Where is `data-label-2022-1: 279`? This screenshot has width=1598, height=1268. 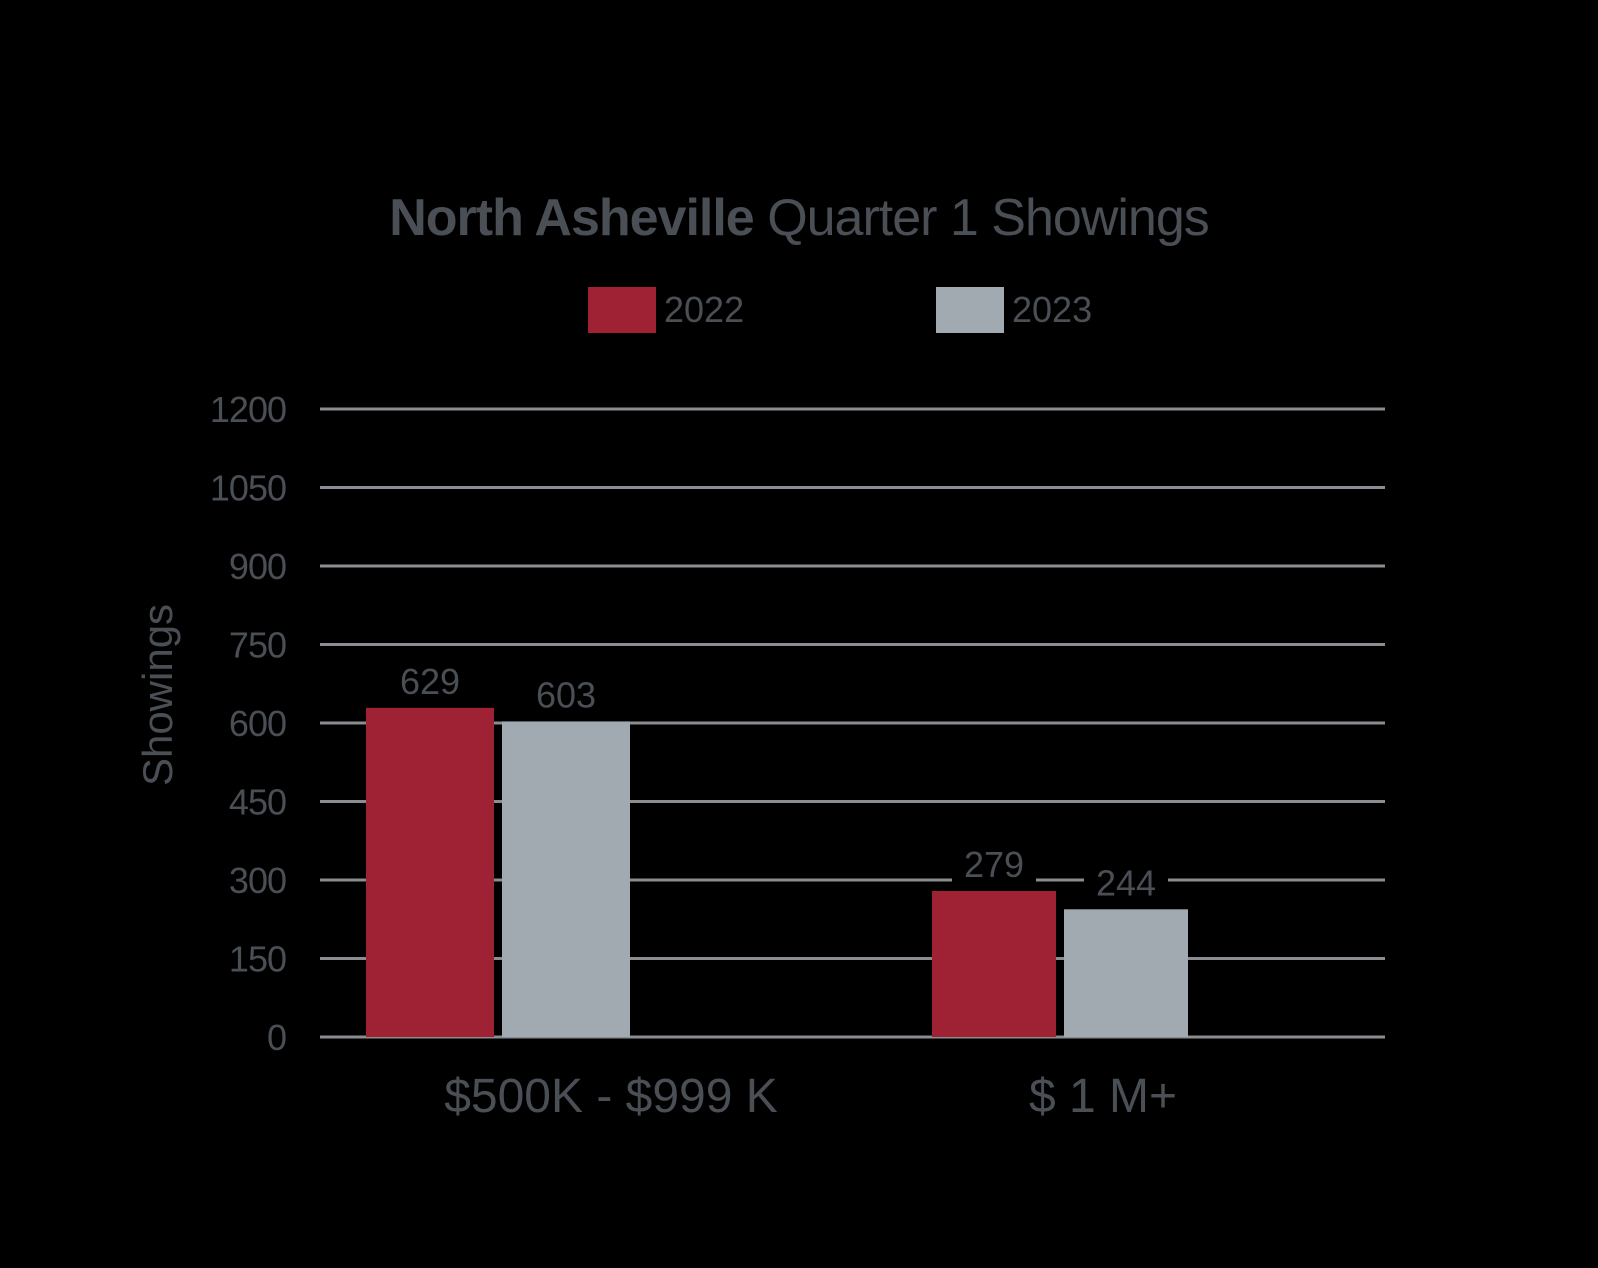 data-label-2022-1: 279 is located at coordinates (994, 864).